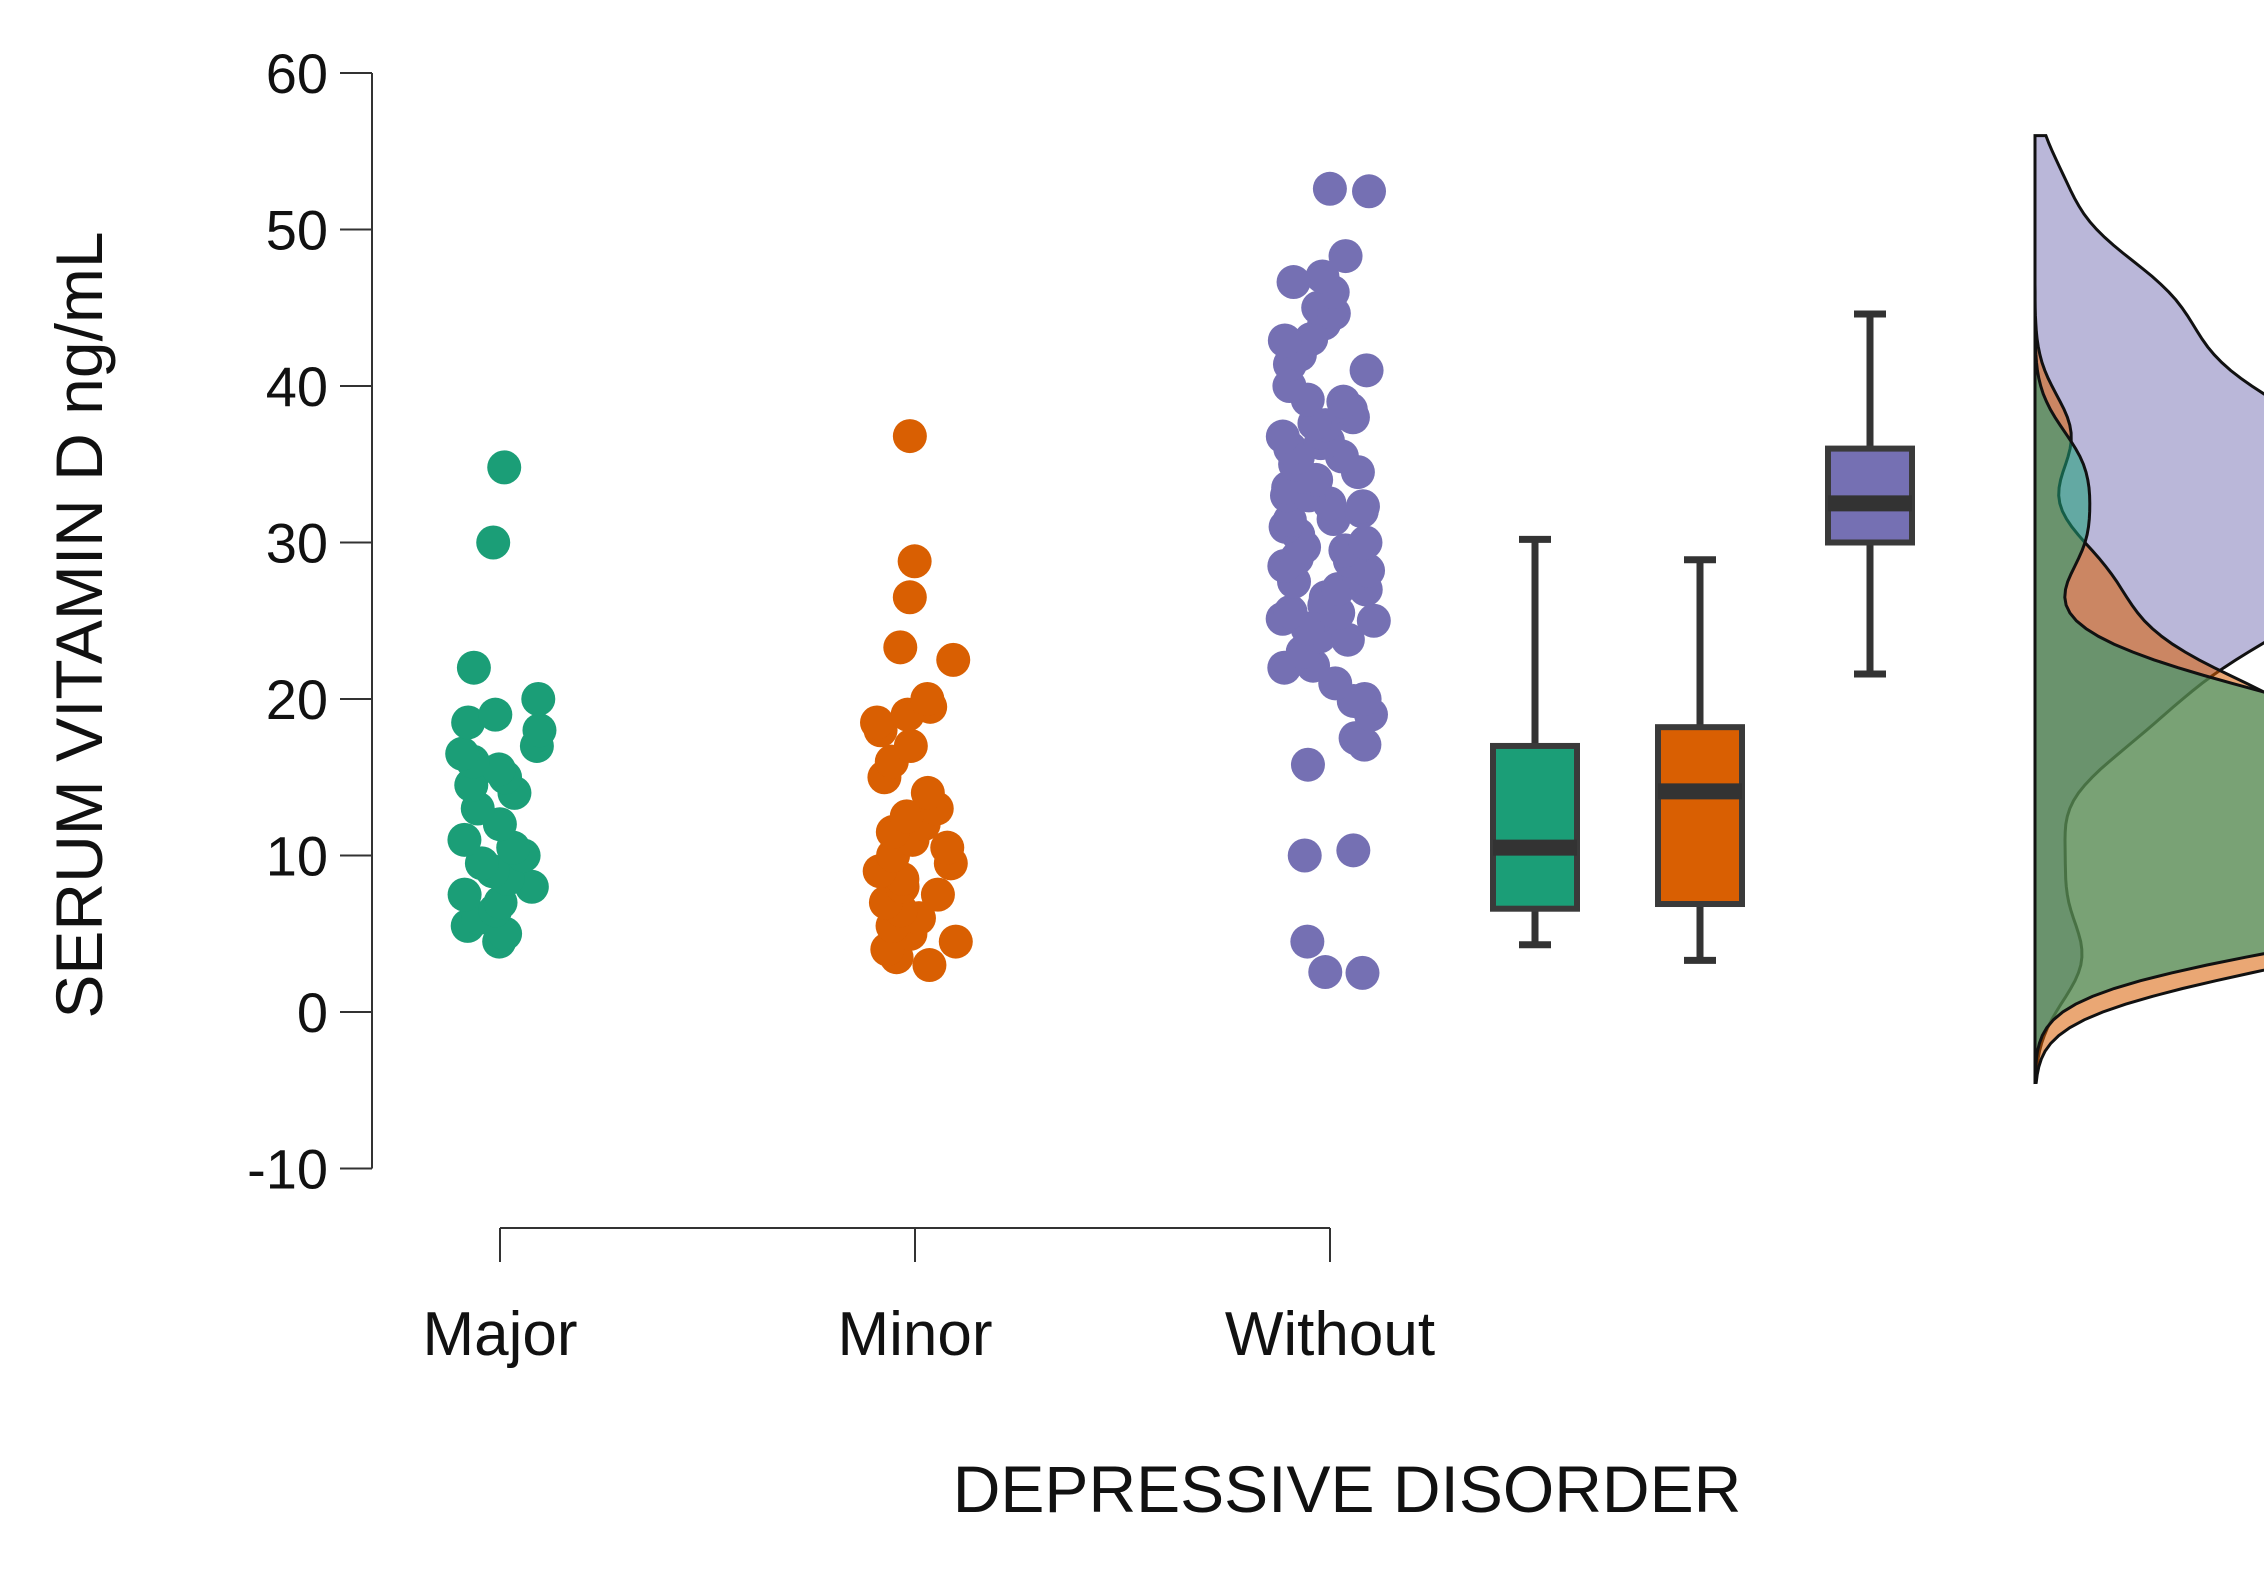  Describe the element at coordinates (79, 624) in the screenshot. I see `y-axis-label: SERUM VITAMIN D ng/mL` at that location.